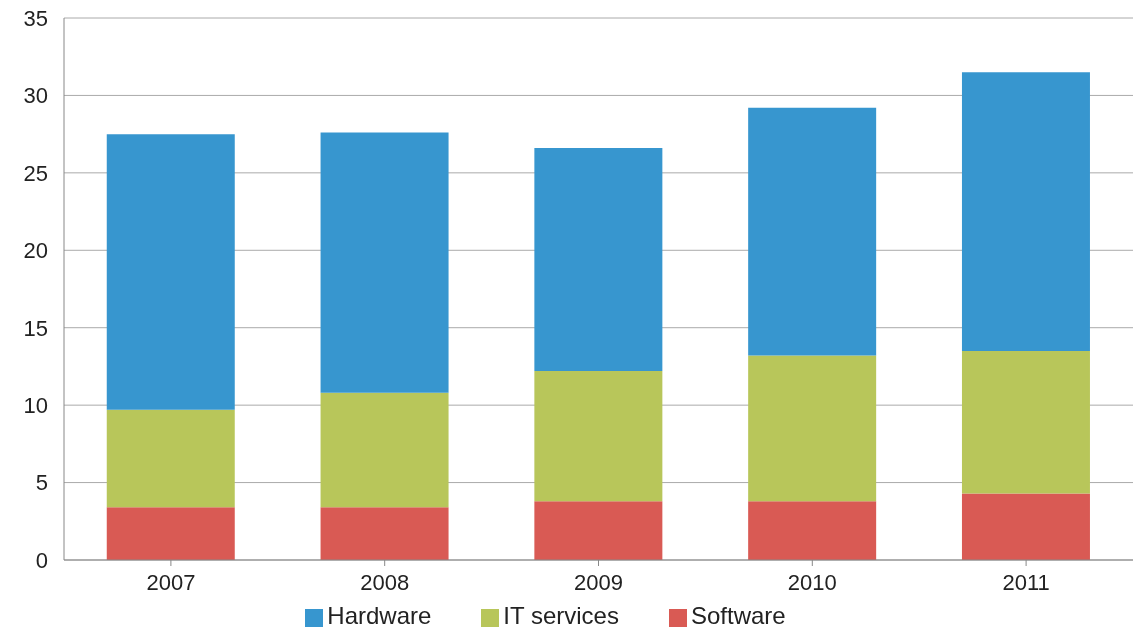 The height and width of the screenshot is (635, 1138). Describe the element at coordinates (35, 405) in the screenshot. I see `y-tick-label: 10` at that location.